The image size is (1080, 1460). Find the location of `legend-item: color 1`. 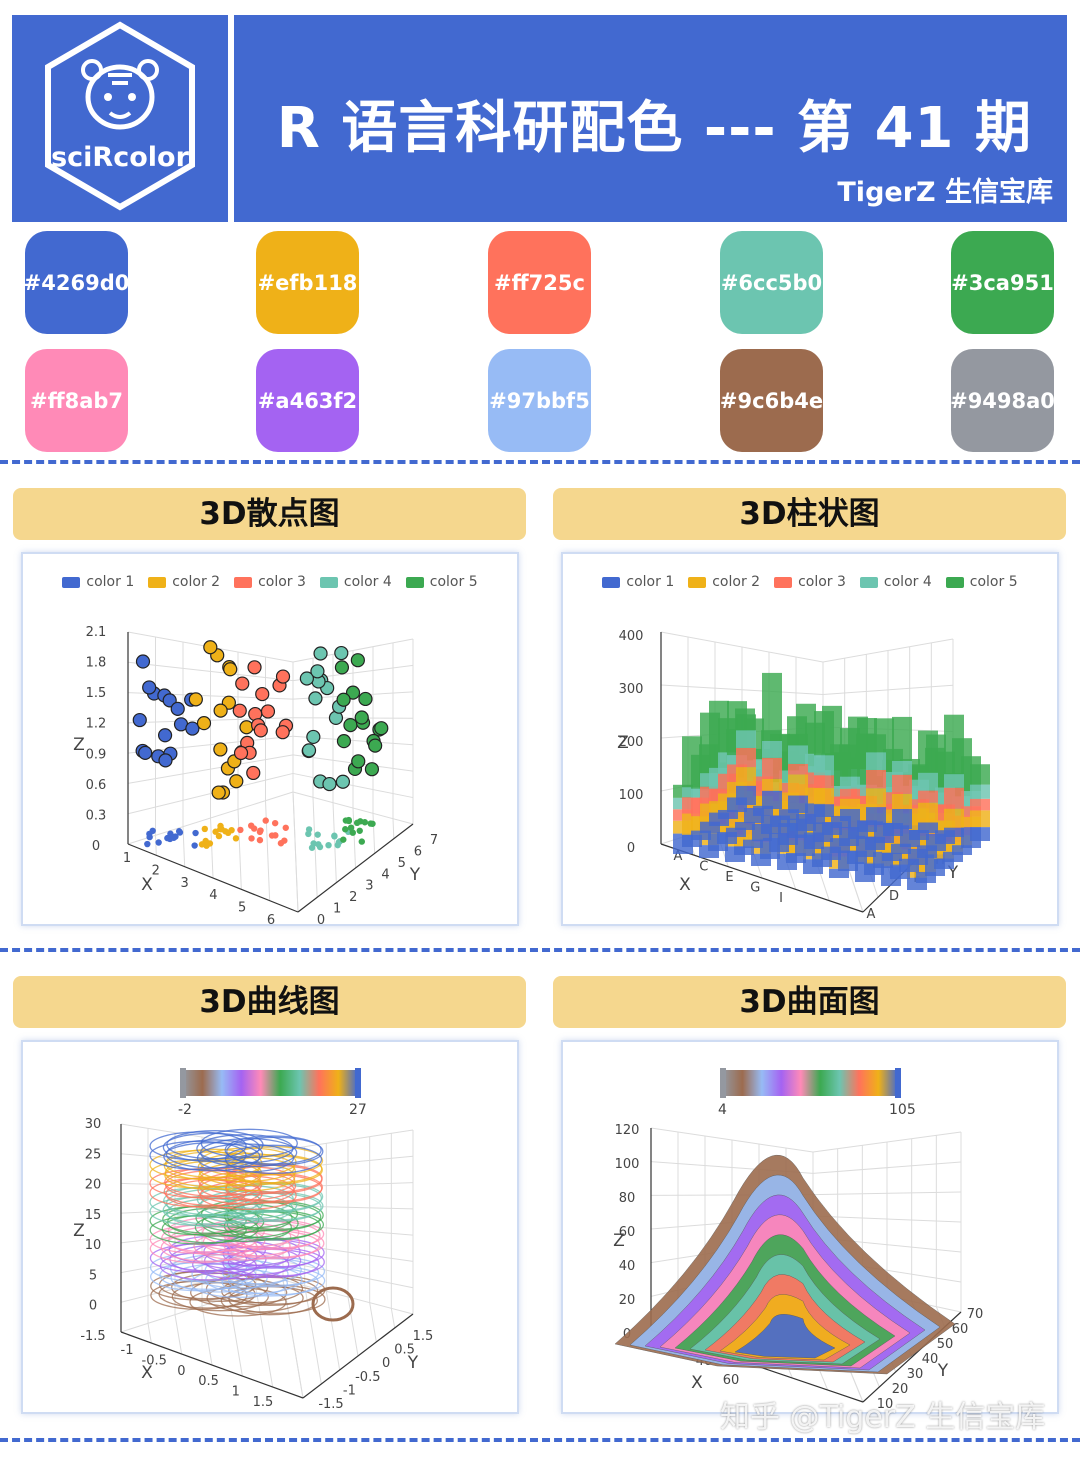

legend-item: color 1 is located at coordinates (98, 582).